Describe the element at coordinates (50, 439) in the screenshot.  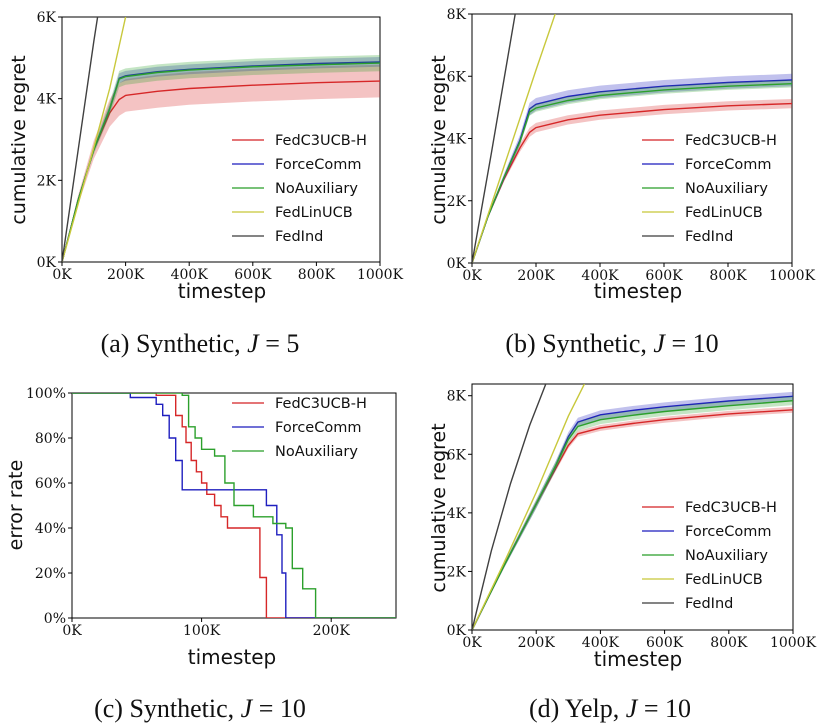
I see `y-tick-label: 80%` at that location.